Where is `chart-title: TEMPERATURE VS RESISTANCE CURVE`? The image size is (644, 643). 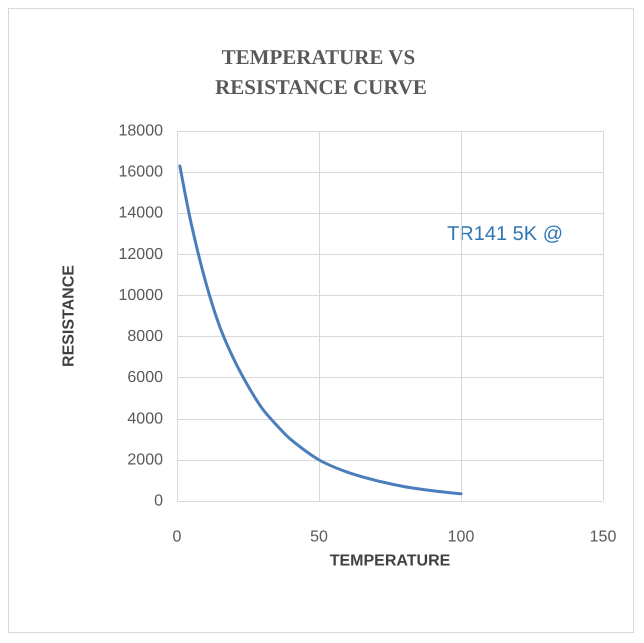
chart-title: TEMPERATURE VS RESISTANCE CURVE is located at coordinates (321, 72).